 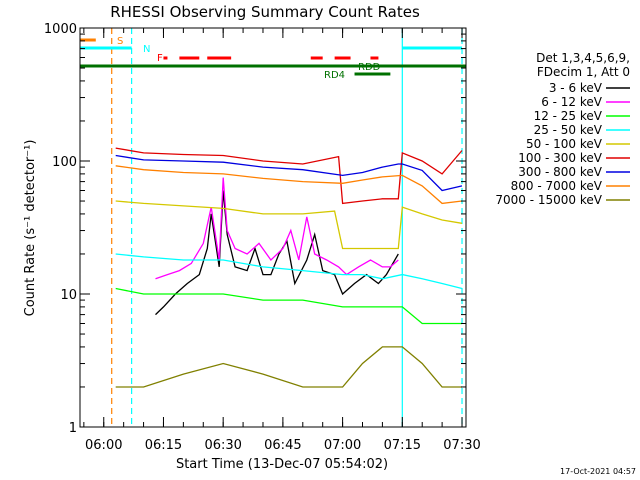 What do you see at coordinates (568, 116) in the screenshot?
I see `legend-entry-label: 12 - 25 keV` at bounding box center [568, 116].